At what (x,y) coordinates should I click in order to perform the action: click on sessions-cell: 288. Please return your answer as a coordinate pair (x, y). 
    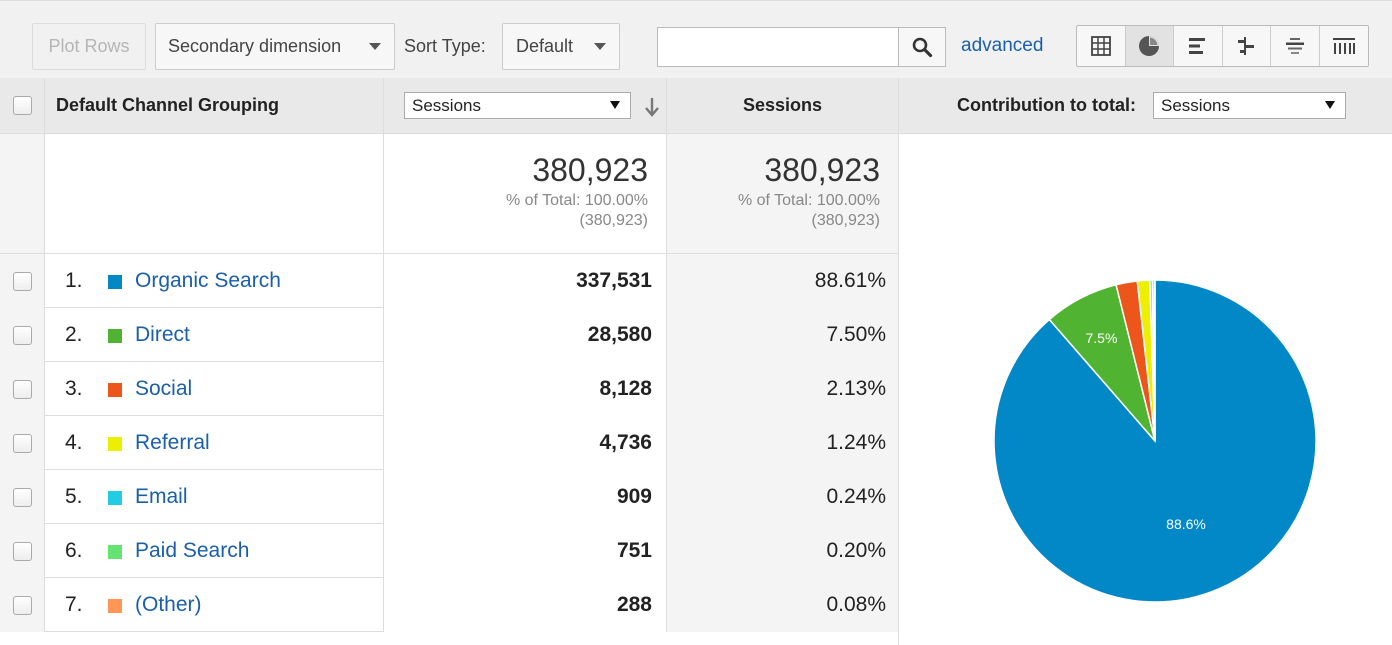
    Looking at the image, I should click on (525, 605).